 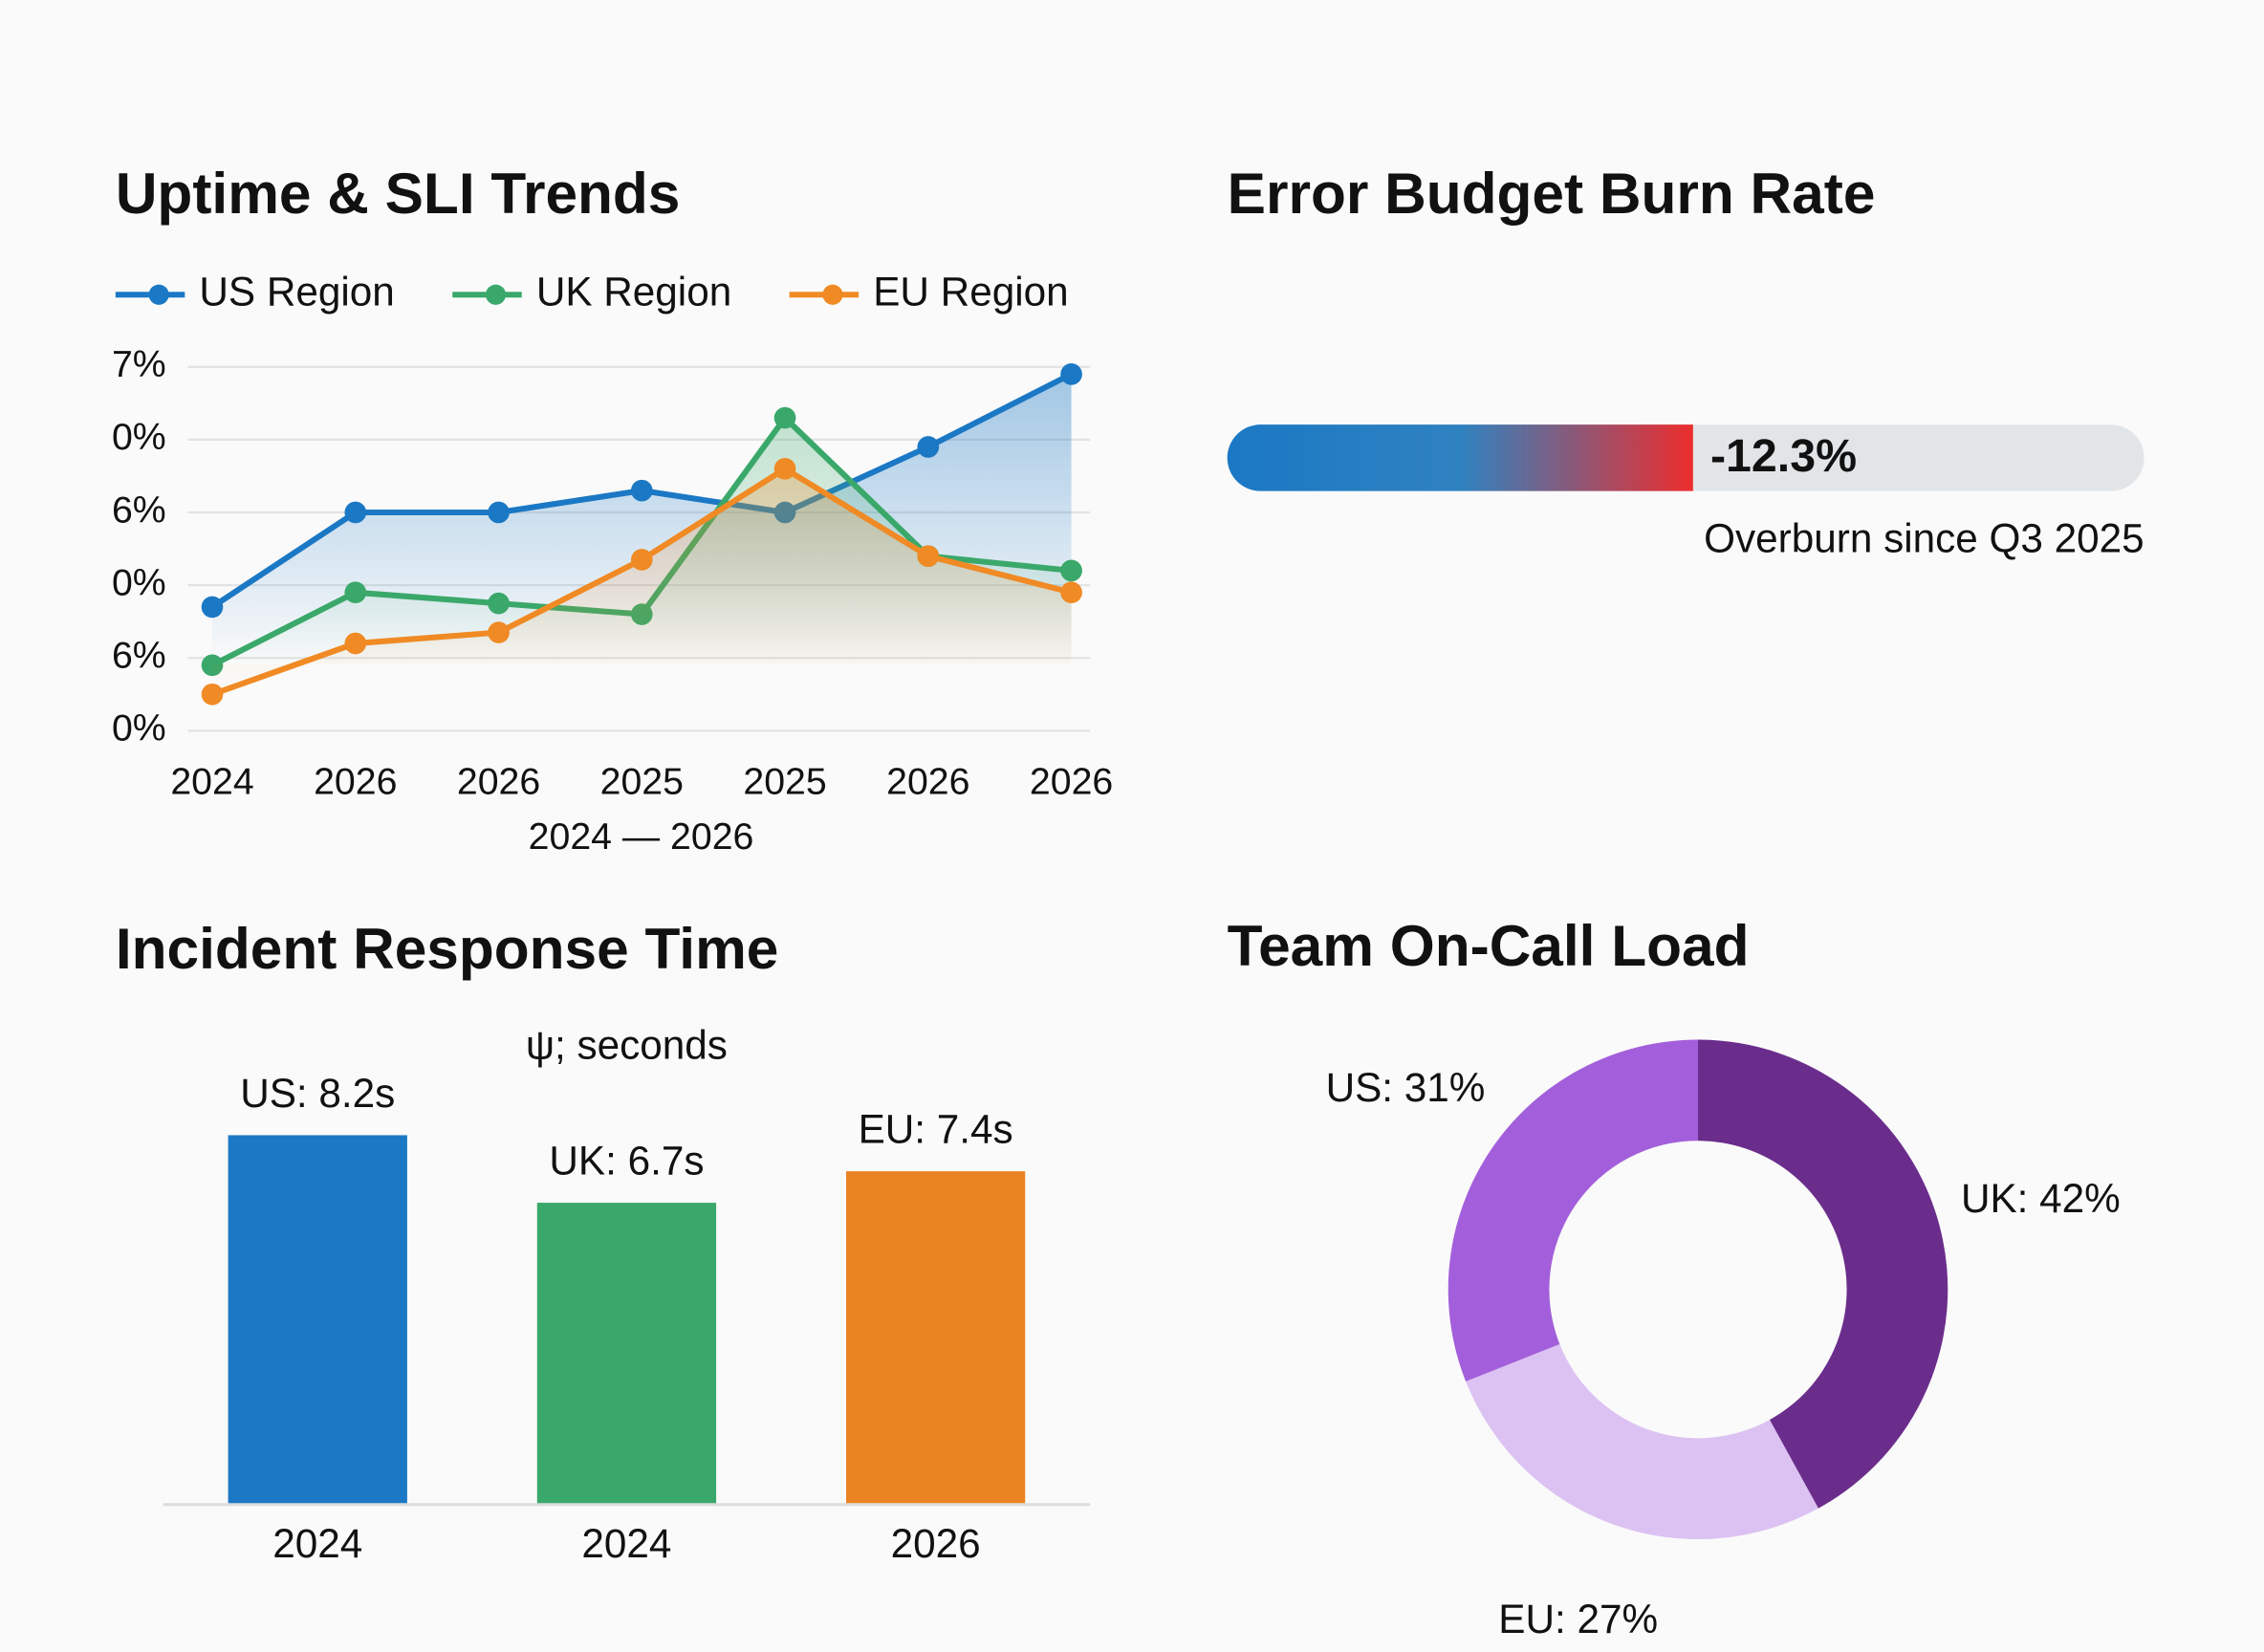 What do you see at coordinates (1406, 1087) in the screenshot?
I see `donut-label: US: 31%` at bounding box center [1406, 1087].